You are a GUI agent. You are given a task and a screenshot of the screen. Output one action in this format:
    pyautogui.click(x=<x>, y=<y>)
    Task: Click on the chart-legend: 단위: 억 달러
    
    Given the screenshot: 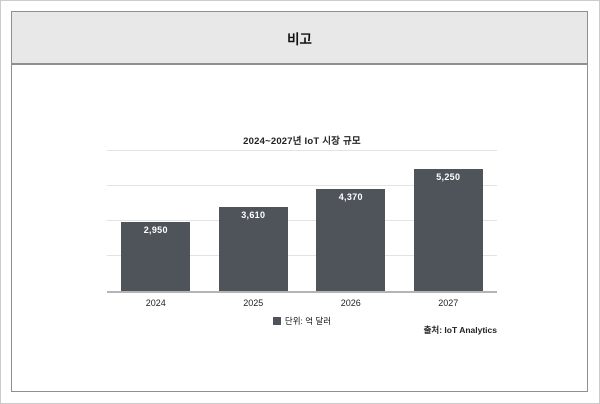 What is the action you would take?
    pyautogui.click(x=302, y=321)
    